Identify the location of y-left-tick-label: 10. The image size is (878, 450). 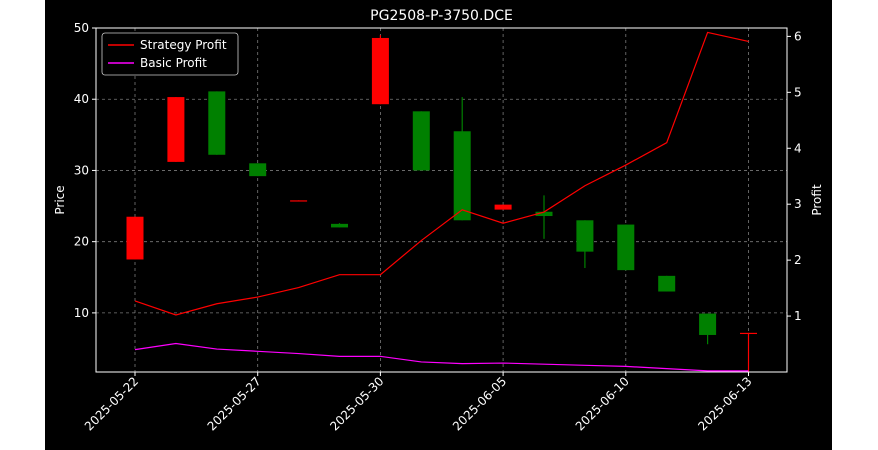
(81, 313).